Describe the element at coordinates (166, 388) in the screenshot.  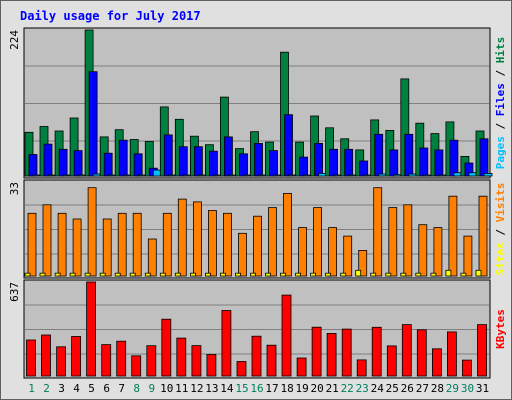
I see `x-tick-label: 10` at that location.